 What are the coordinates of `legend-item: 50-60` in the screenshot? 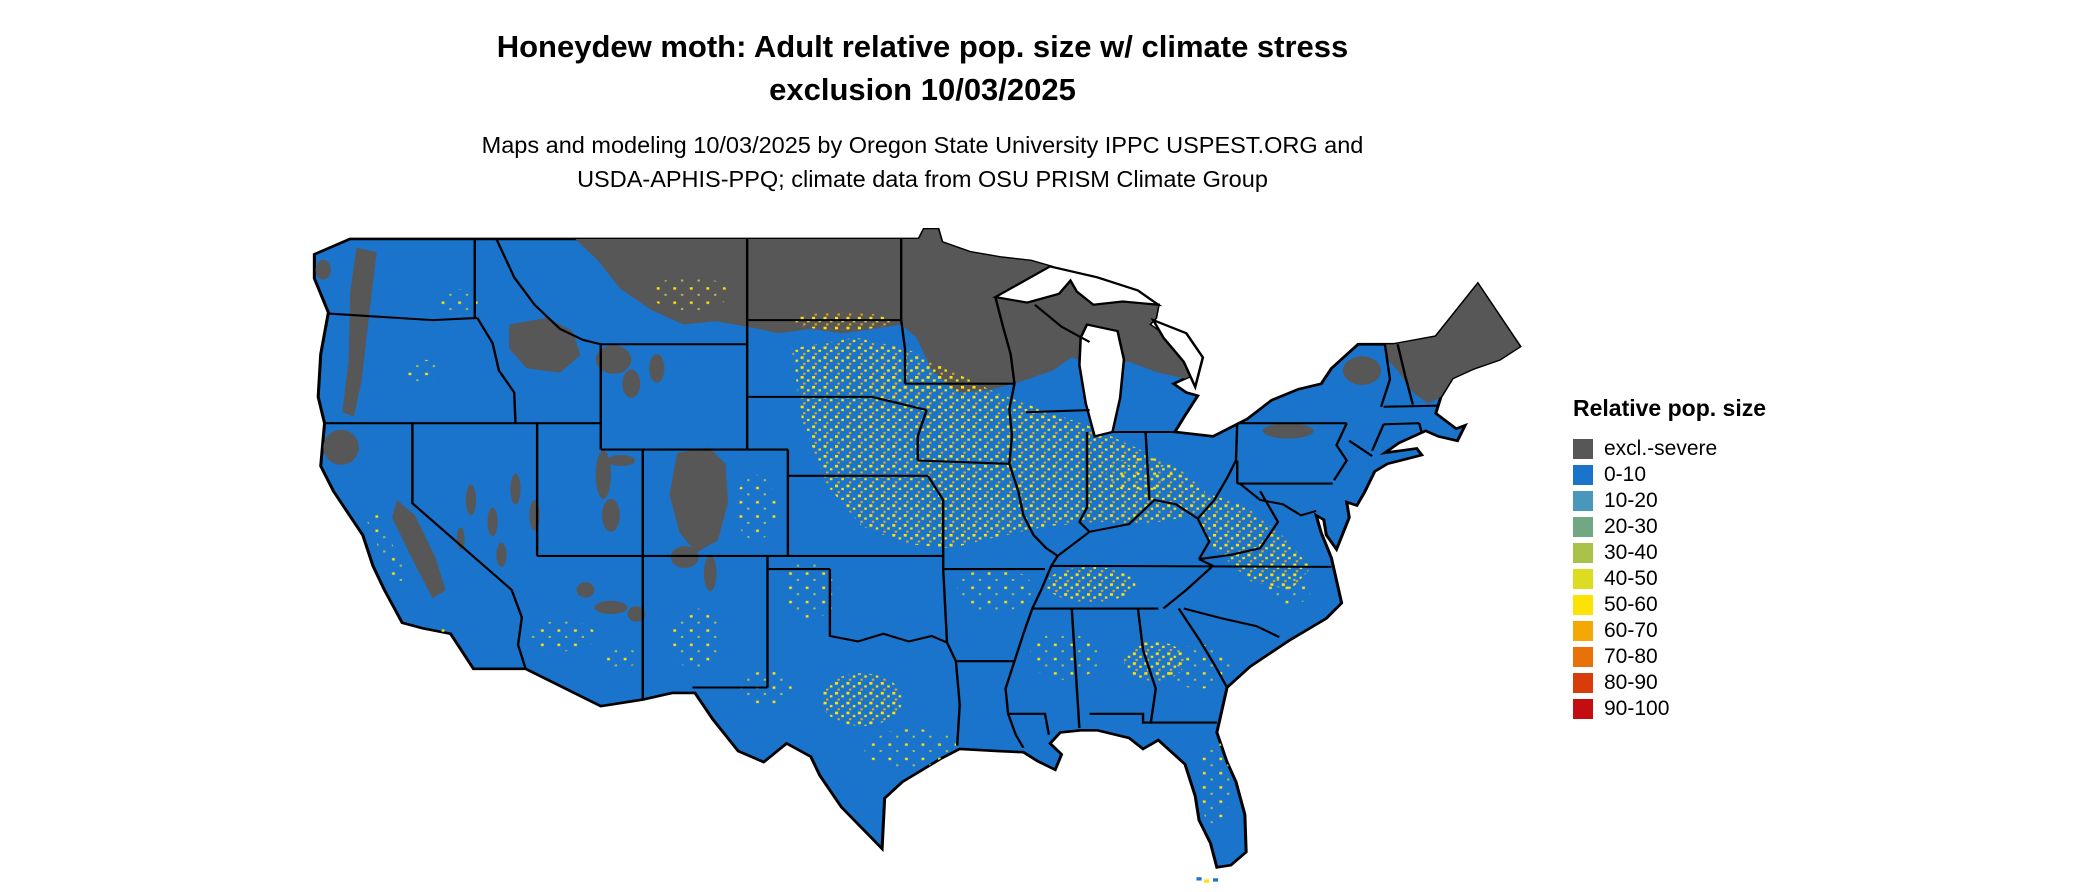 It's located at (1669, 605).